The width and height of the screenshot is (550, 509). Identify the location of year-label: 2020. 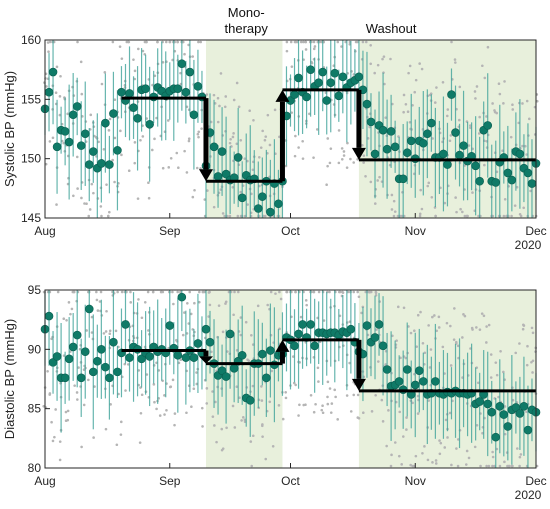
(528, 495).